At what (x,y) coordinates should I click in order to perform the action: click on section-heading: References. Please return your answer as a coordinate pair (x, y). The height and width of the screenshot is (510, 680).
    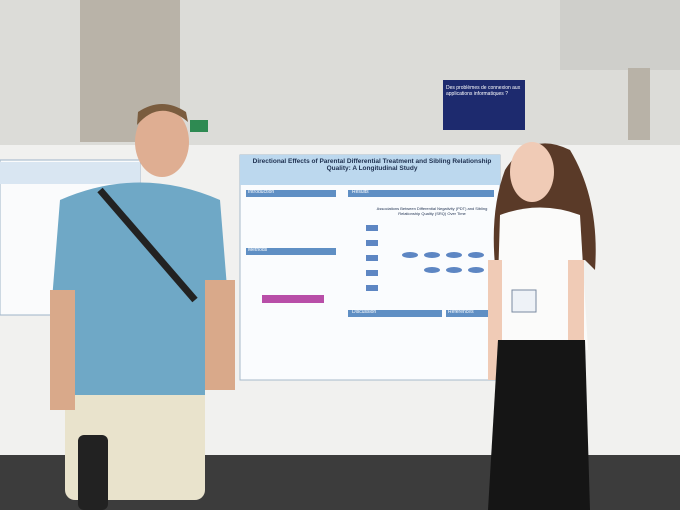
    Looking at the image, I should click on (461, 312).